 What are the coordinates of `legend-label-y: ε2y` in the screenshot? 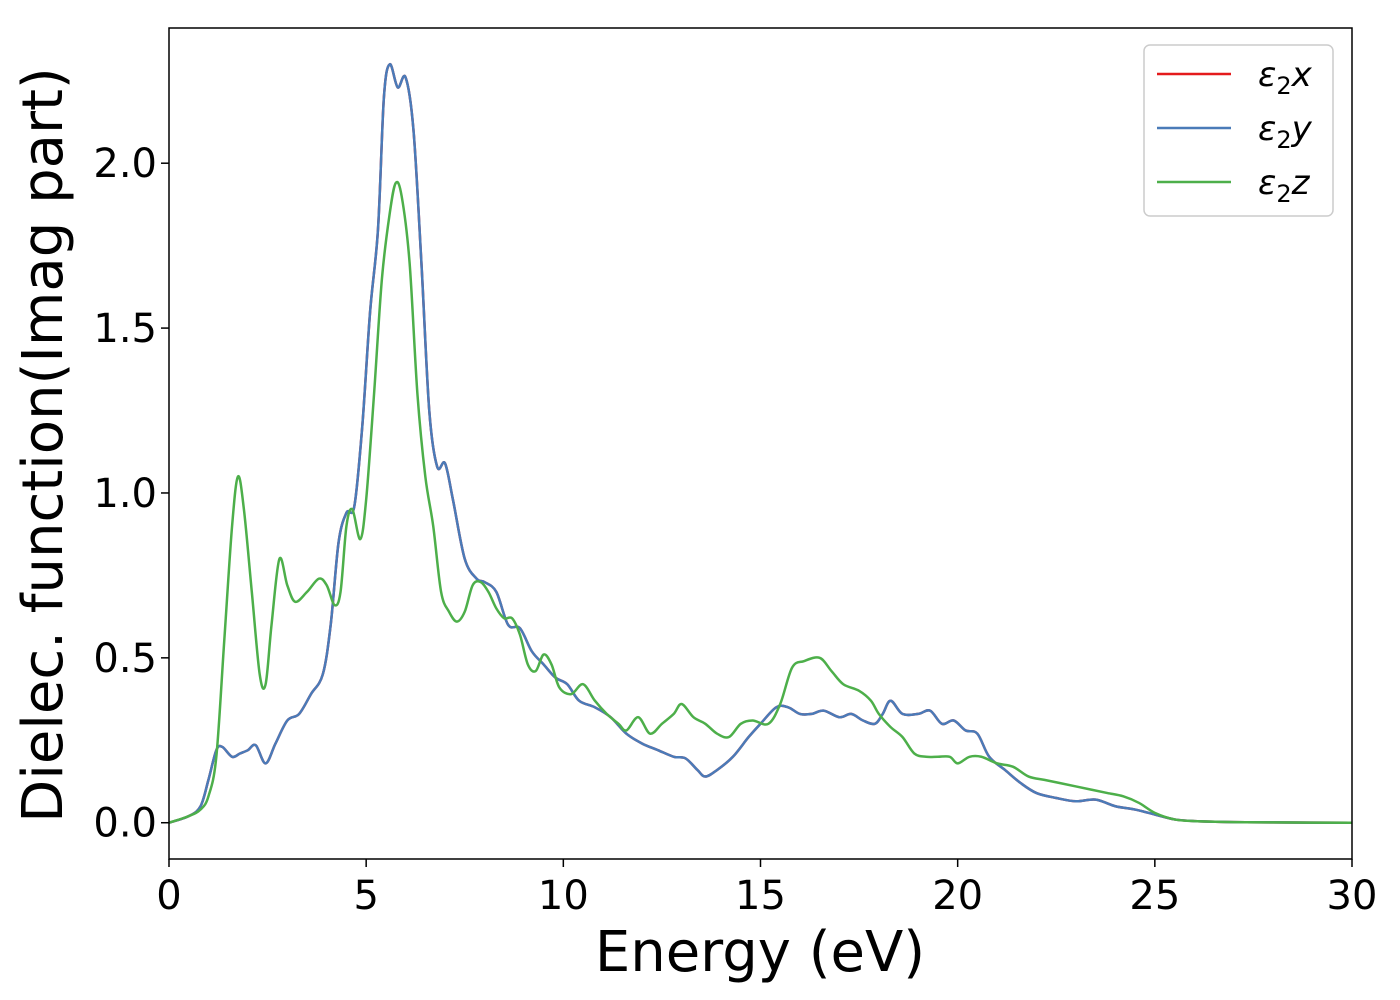 It's located at (1285, 131).